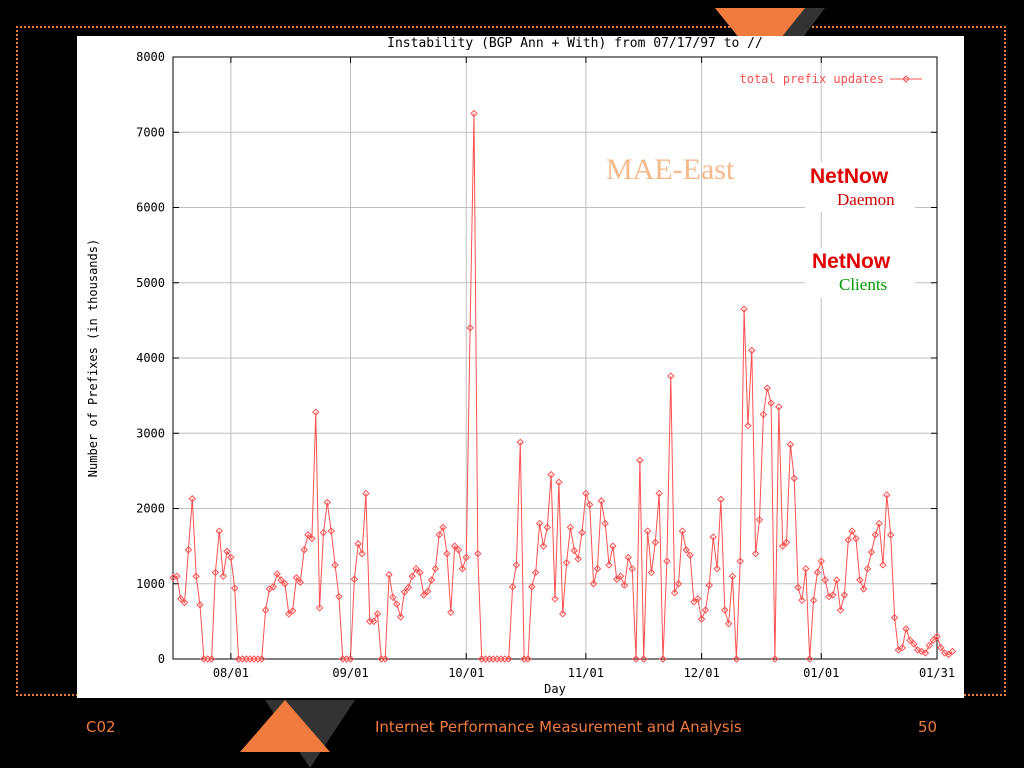  Describe the element at coordinates (812, 79) in the screenshot. I see `legend-label: total prefix updates` at that location.